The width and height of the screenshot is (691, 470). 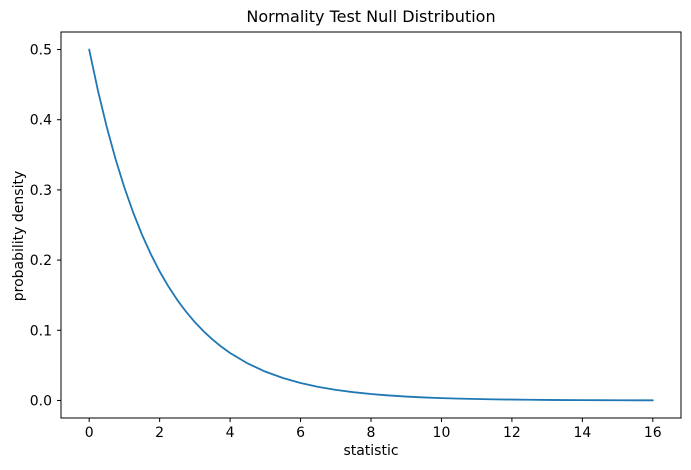 What do you see at coordinates (582, 433) in the screenshot?
I see `x-tick-label: 14` at bounding box center [582, 433].